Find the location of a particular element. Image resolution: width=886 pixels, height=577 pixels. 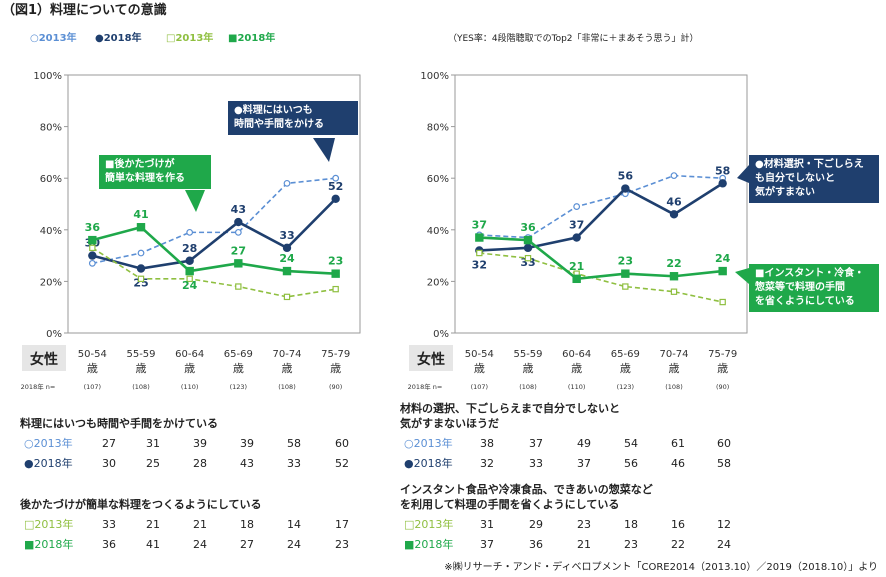

table-cell: 58 is located at coordinates (724, 463).